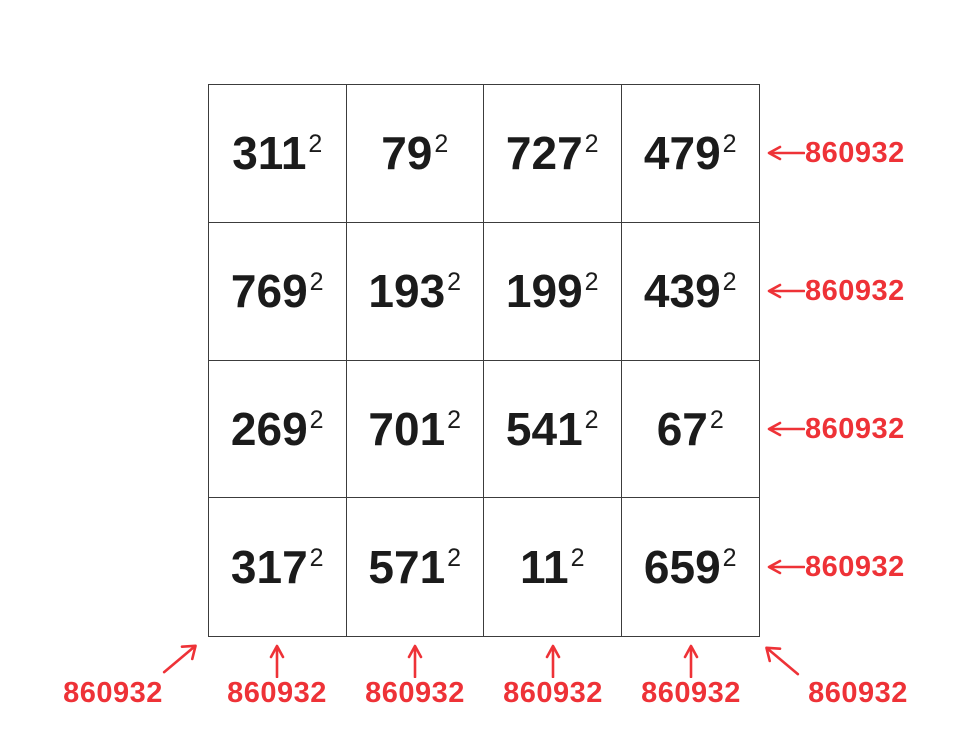 Image resolution: width=958 pixels, height=756 pixels. Describe the element at coordinates (858, 693) in the screenshot. I see `diagonal-sum-label-right: 860932` at that location.